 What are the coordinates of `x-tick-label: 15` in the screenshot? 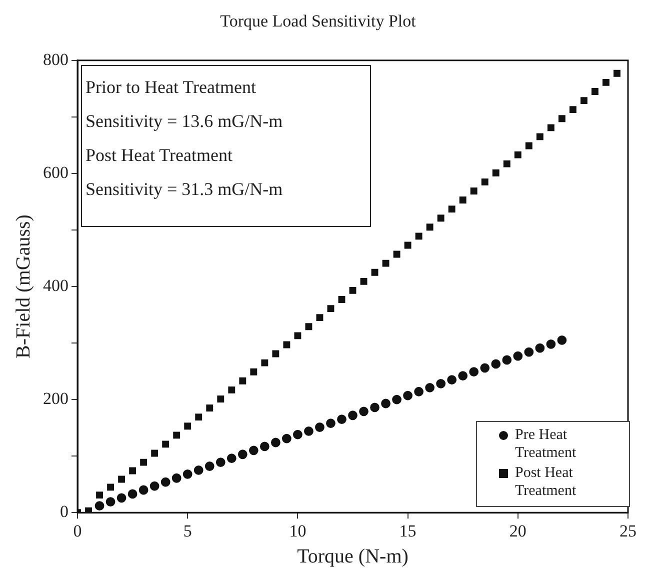 It's located at (407, 530).